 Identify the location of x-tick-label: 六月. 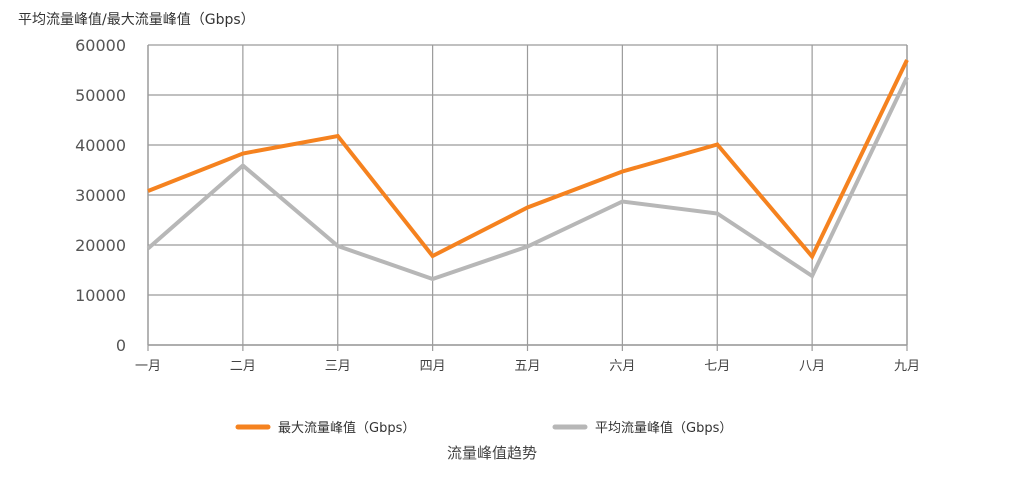
(622, 366).